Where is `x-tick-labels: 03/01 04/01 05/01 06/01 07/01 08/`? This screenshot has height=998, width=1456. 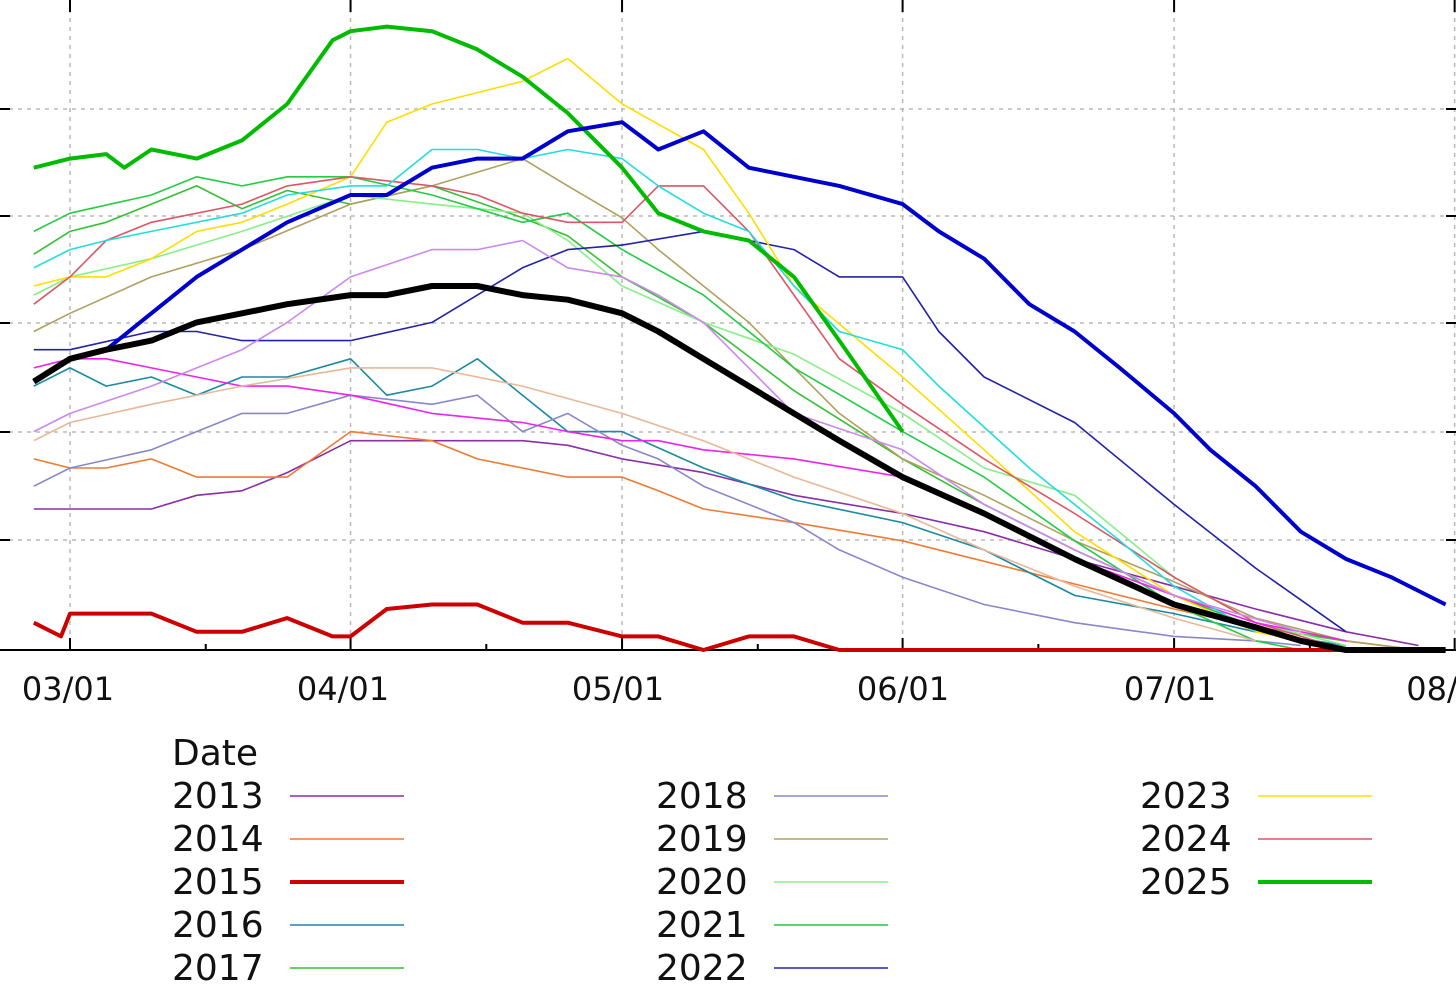
x-tick-labels: 03/01 04/01 05/01 06/01 07/01 08/ is located at coordinates (739, 689).